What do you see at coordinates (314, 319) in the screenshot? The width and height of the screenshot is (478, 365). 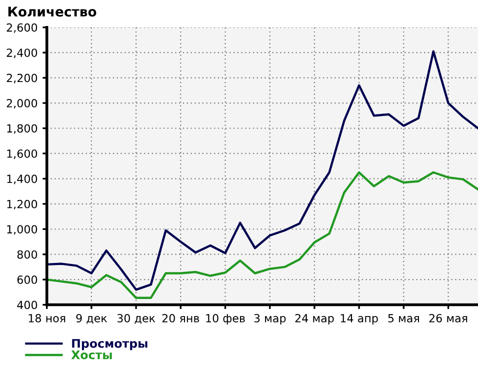 I see `x-tick-label: 24 мар` at bounding box center [314, 319].